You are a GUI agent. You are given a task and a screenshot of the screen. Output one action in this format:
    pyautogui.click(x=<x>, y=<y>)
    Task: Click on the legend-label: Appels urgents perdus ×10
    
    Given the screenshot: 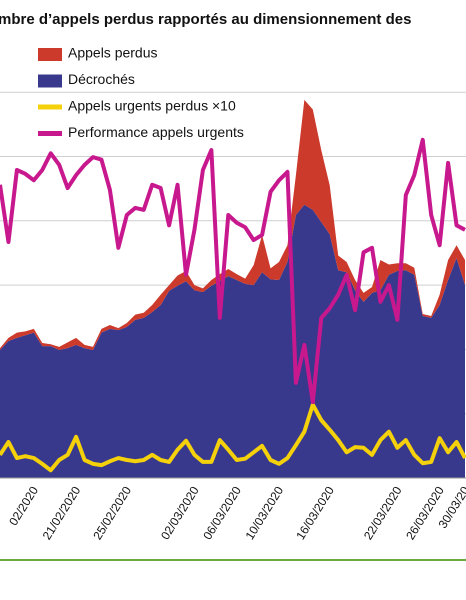 What is the action you would take?
    pyautogui.click(x=152, y=106)
    